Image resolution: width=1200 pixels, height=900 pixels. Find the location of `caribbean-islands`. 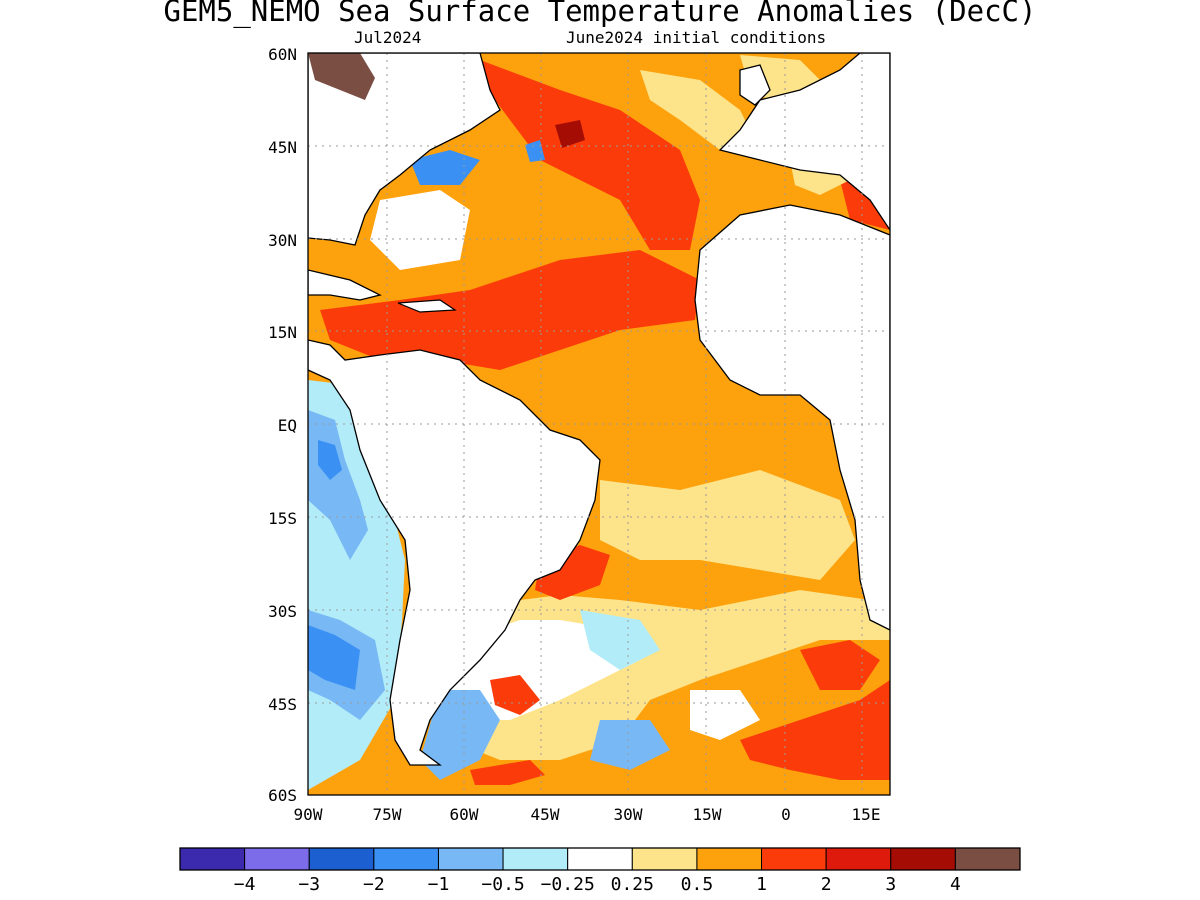

caribbean-islands is located at coordinates (427, 306).